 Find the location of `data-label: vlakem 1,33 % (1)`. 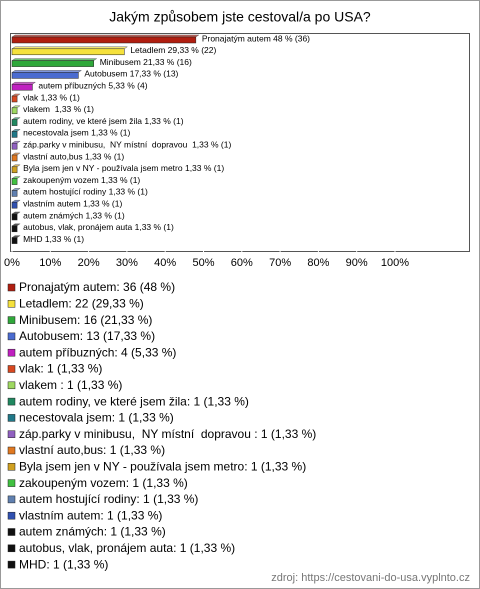

data-label: vlakem 1,33 % (1) is located at coordinates (58, 109).